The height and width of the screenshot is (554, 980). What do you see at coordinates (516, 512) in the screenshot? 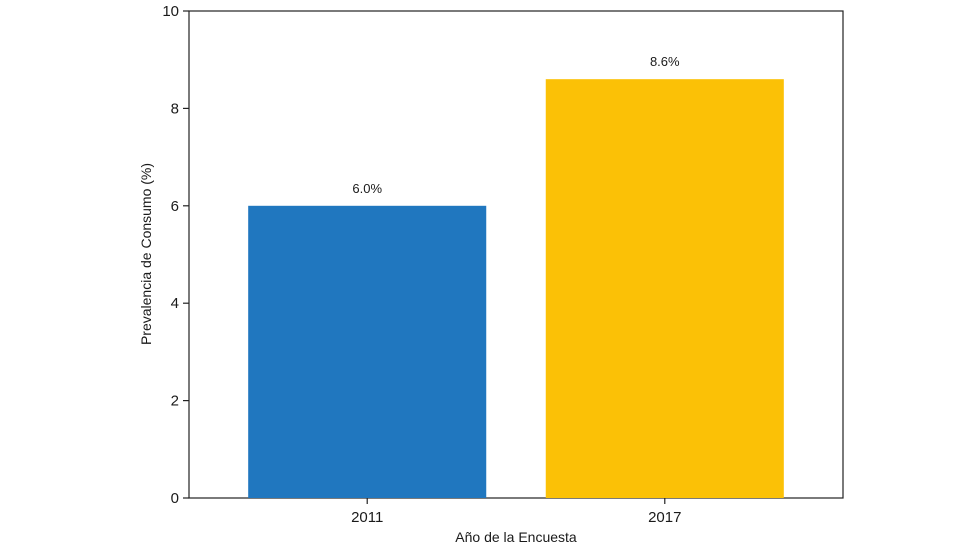
I see `x-axis-ticks: 2011 2017` at bounding box center [516, 512].